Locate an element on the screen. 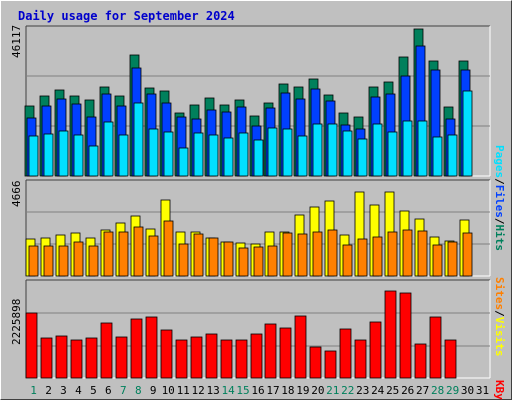 This screenshot has height=400, width=512. day-tick-label: 28 is located at coordinates (437, 390).